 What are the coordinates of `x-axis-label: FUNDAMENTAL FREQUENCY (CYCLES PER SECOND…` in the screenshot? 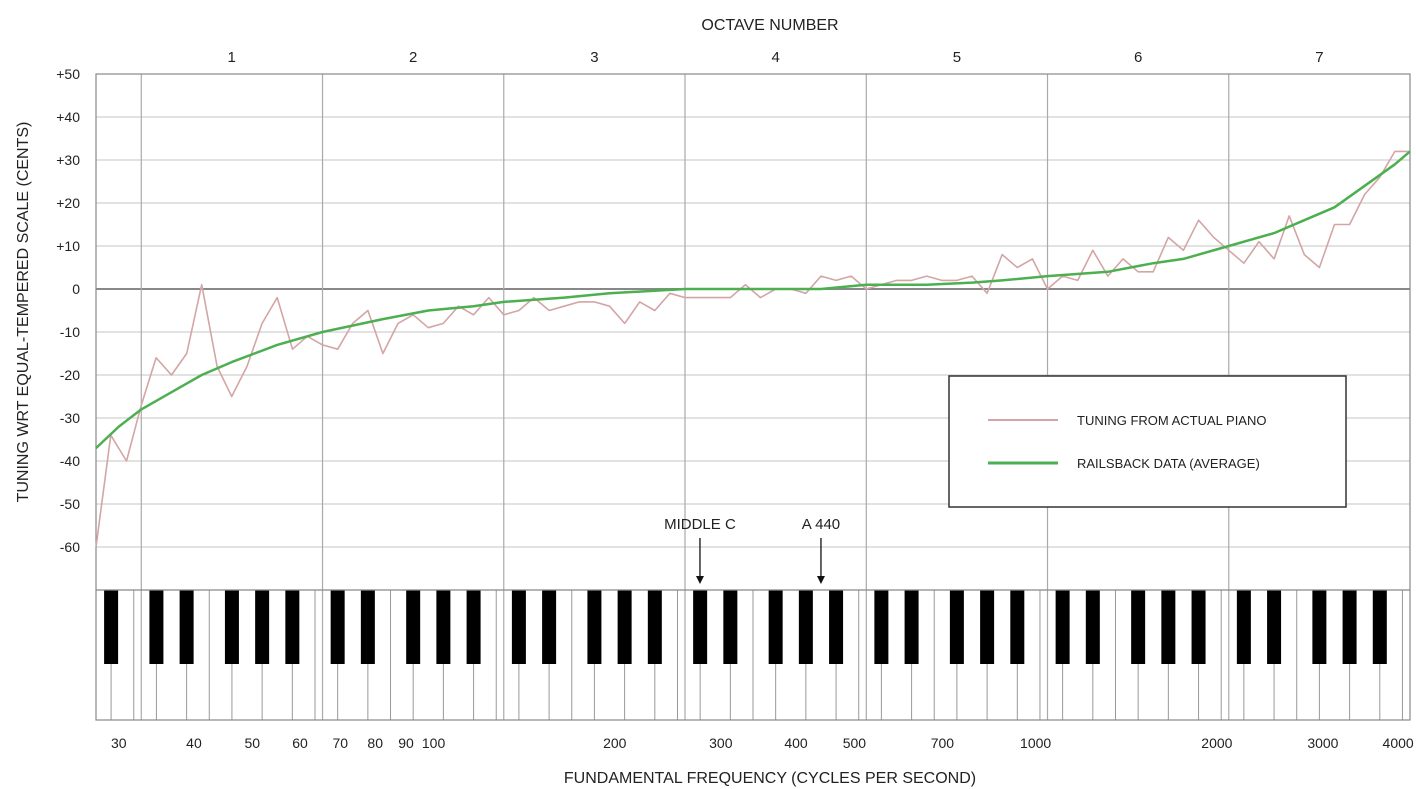 It's located at (770, 778).